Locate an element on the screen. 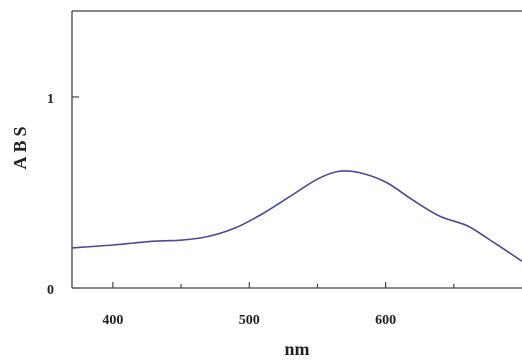 The image size is (522, 360). x-ticks: 400 500 600 is located at coordinates (278, 305).